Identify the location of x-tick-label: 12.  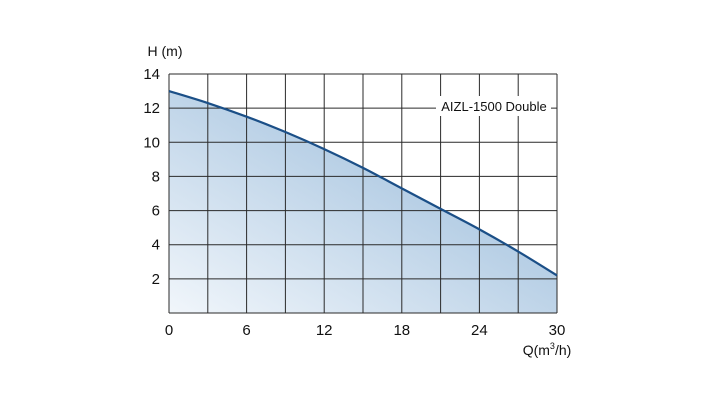
(324, 330).